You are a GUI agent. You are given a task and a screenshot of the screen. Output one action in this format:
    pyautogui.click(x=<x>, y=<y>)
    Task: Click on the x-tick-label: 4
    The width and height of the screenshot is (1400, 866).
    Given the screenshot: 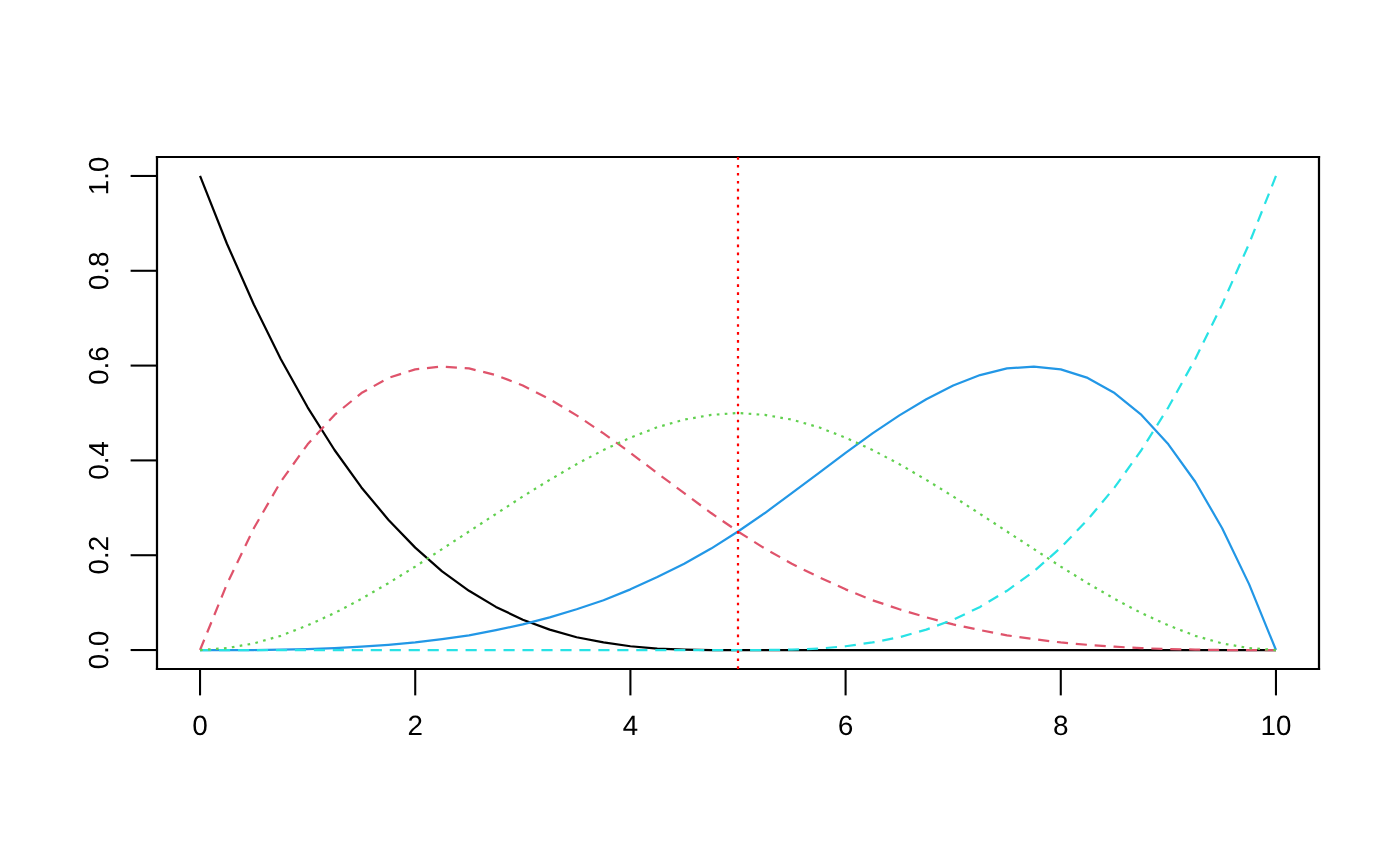 What is the action you would take?
    pyautogui.click(x=630, y=725)
    